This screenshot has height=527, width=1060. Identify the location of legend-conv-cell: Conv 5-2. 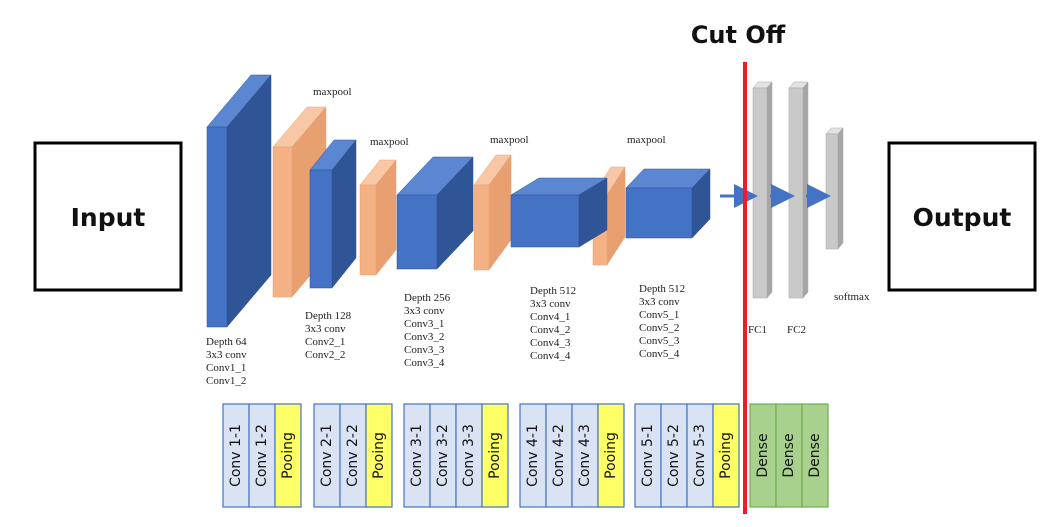
(674, 455).